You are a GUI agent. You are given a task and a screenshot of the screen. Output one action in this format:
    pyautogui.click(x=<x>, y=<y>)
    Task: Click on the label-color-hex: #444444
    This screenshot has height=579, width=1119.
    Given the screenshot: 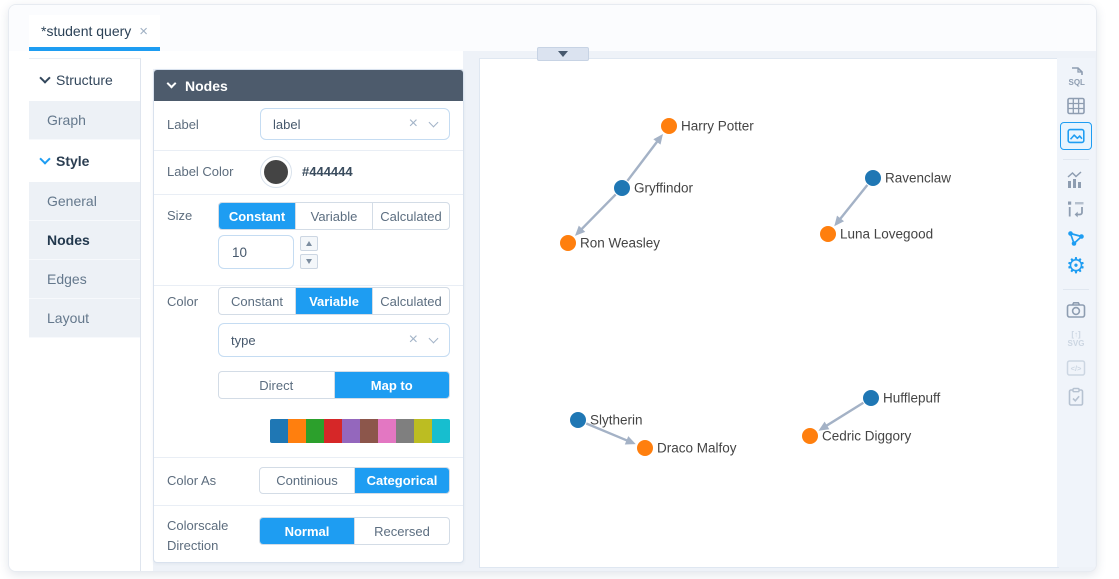 What is the action you would take?
    pyautogui.click(x=327, y=171)
    